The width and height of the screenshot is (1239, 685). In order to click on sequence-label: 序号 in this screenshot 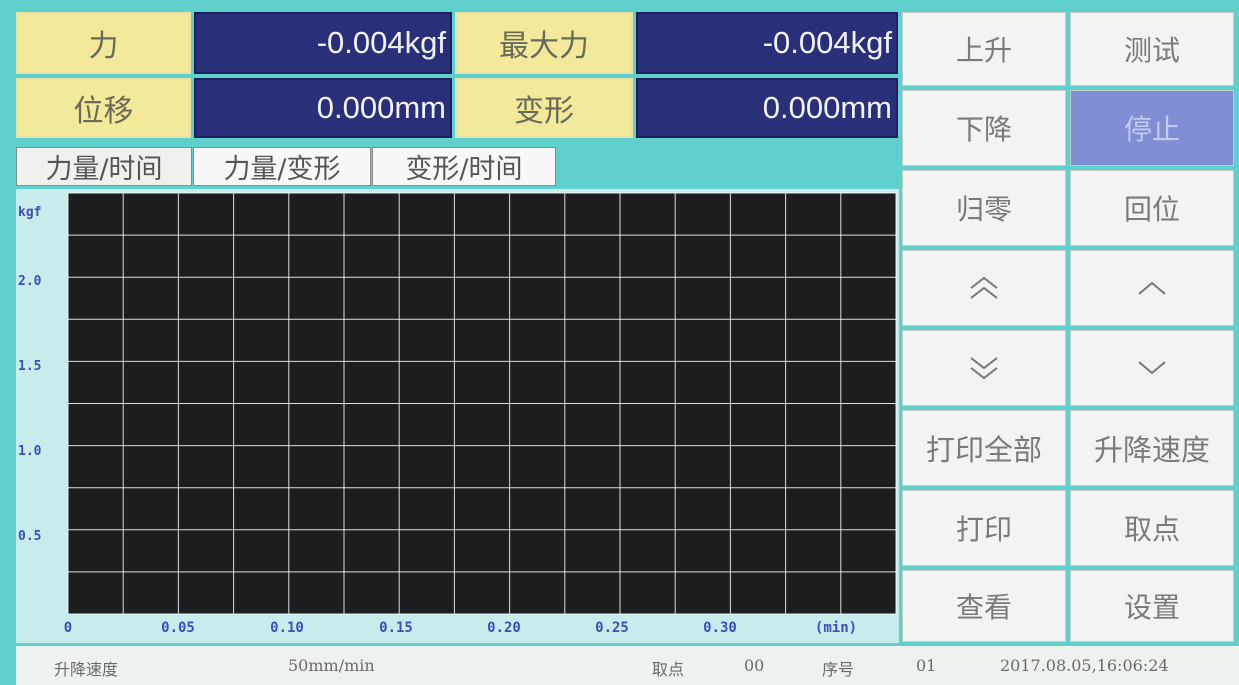, I will do `click(838, 669)`.